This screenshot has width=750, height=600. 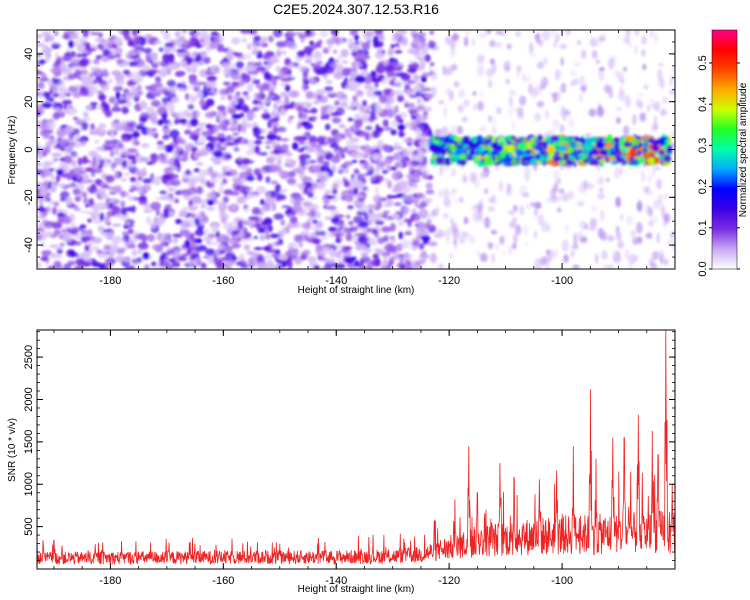 What do you see at coordinates (12, 150) in the screenshot?
I see `heatmap-y-axis-label: Frequency (Hz)` at bounding box center [12, 150].